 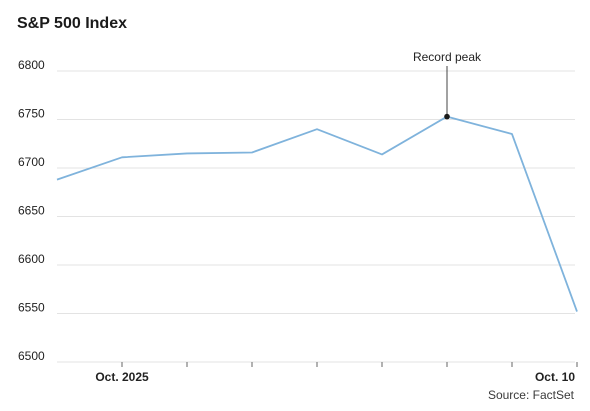 What do you see at coordinates (447, 57) in the screenshot?
I see `annotation-label: Record peak` at bounding box center [447, 57].